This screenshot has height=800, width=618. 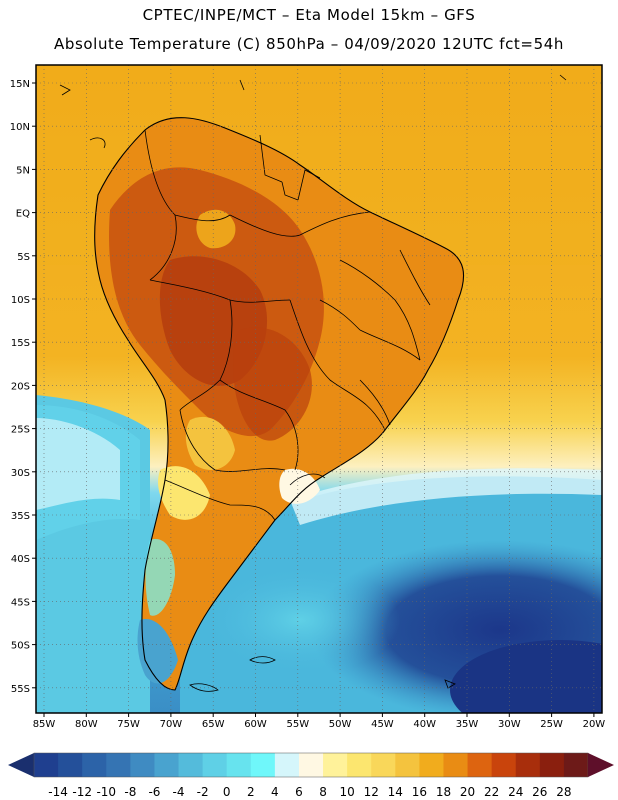 I want to click on colorbar-right-arrow, so click(x=601, y=765).